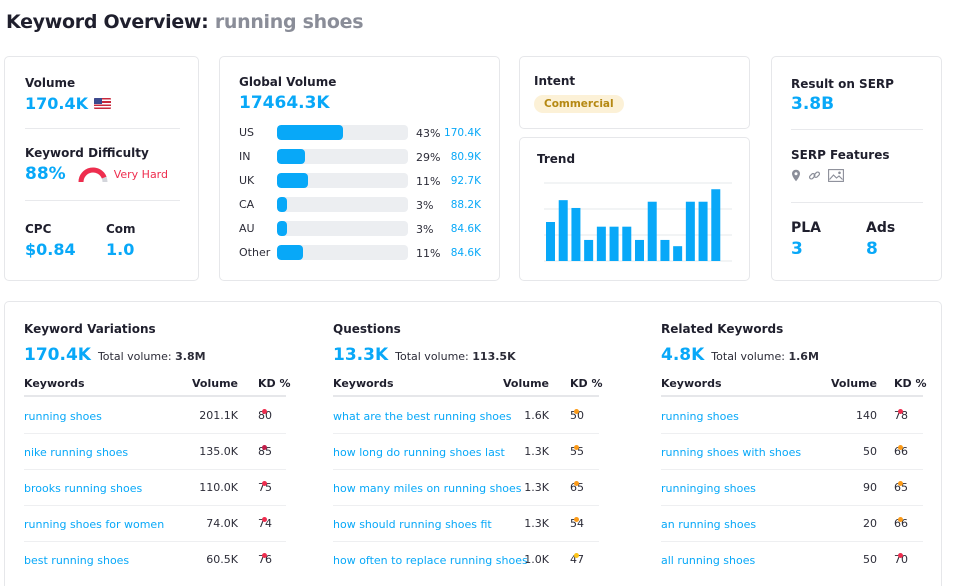 Image resolution: width=957 pixels, height=588 pixels. What do you see at coordinates (190, 356) in the screenshot?
I see `total-volume-value: 3.8M` at bounding box center [190, 356].